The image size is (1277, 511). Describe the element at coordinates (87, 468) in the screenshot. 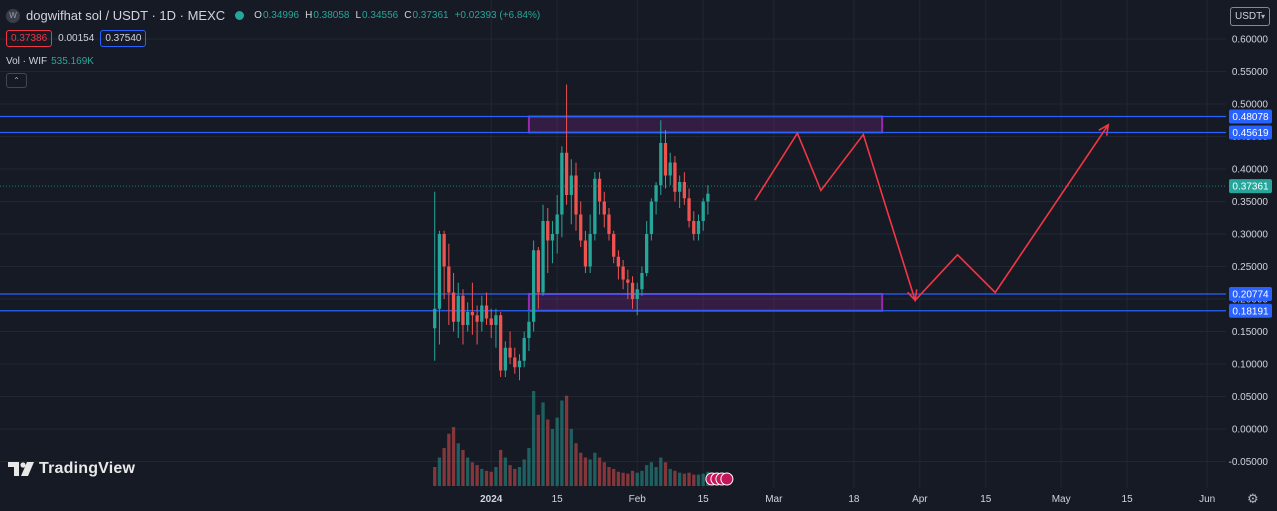

I see `brand-name: TradingView` at that location.